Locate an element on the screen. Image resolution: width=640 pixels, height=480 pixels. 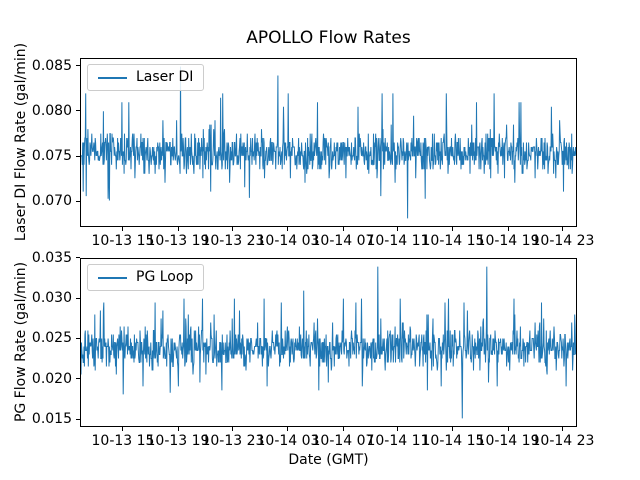
bottom-legend: PG Loop is located at coordinates (146, 277).